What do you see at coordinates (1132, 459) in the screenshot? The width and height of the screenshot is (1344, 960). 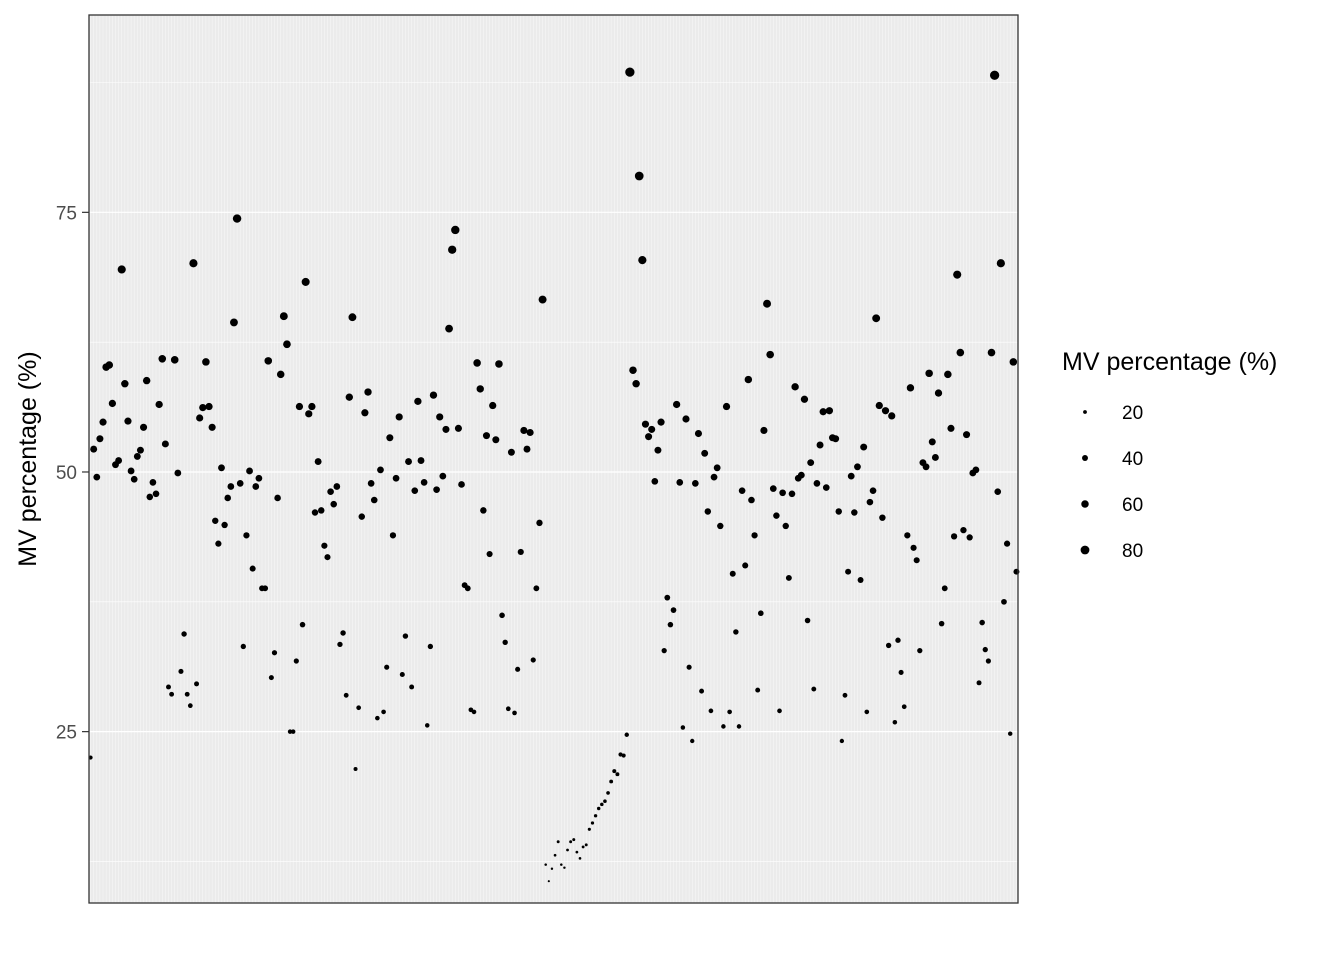 I see `legend-label: 40` at bounding box center [1132, 459].